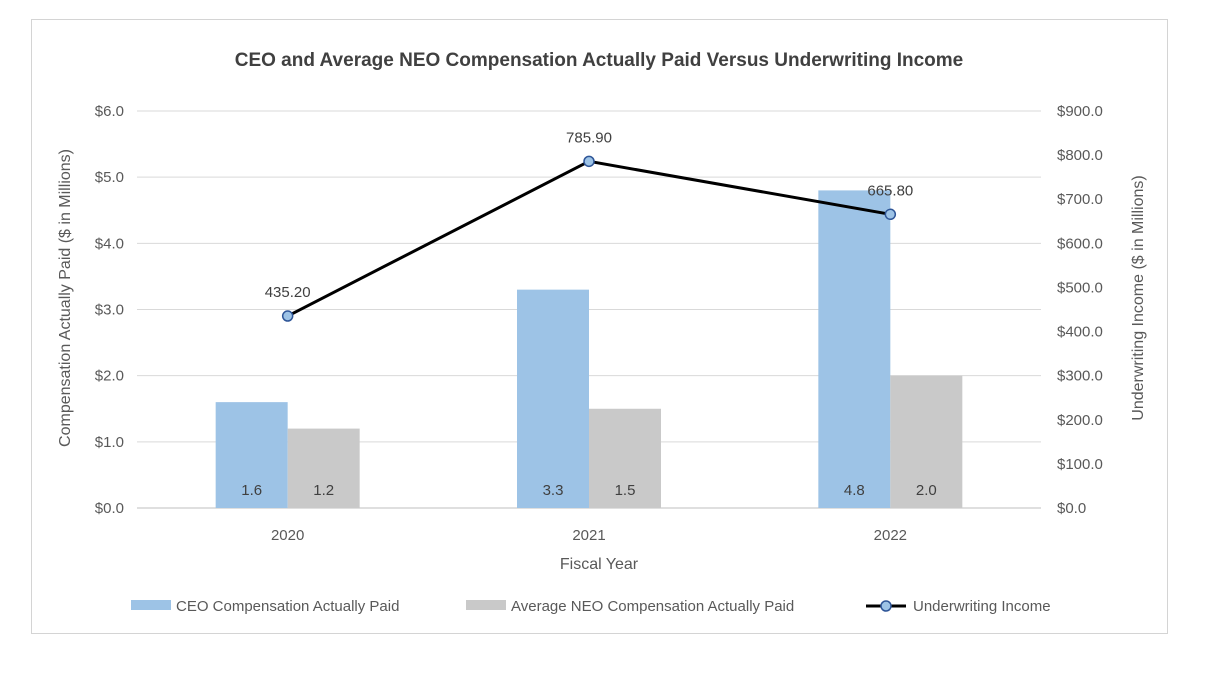 The width and height of the screenshot is (1210, 674). What do you see at coordinates (1080, 332) in the screenshot?
I see `right-tick-label: $400.0` at bounding box center [1080, 332].